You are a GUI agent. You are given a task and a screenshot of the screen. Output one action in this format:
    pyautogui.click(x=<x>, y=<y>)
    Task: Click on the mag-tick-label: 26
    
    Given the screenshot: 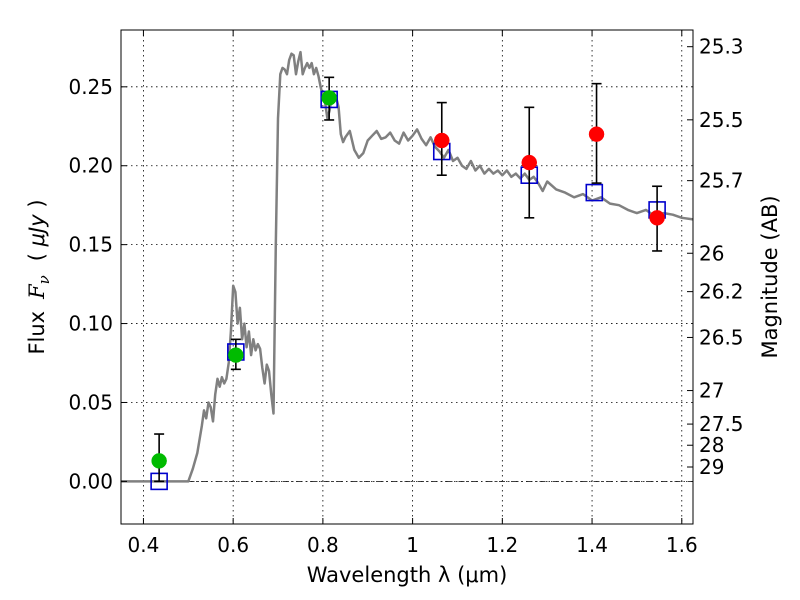 What is the action you would take?
    pyautogui.click(x=711, y=253)
    